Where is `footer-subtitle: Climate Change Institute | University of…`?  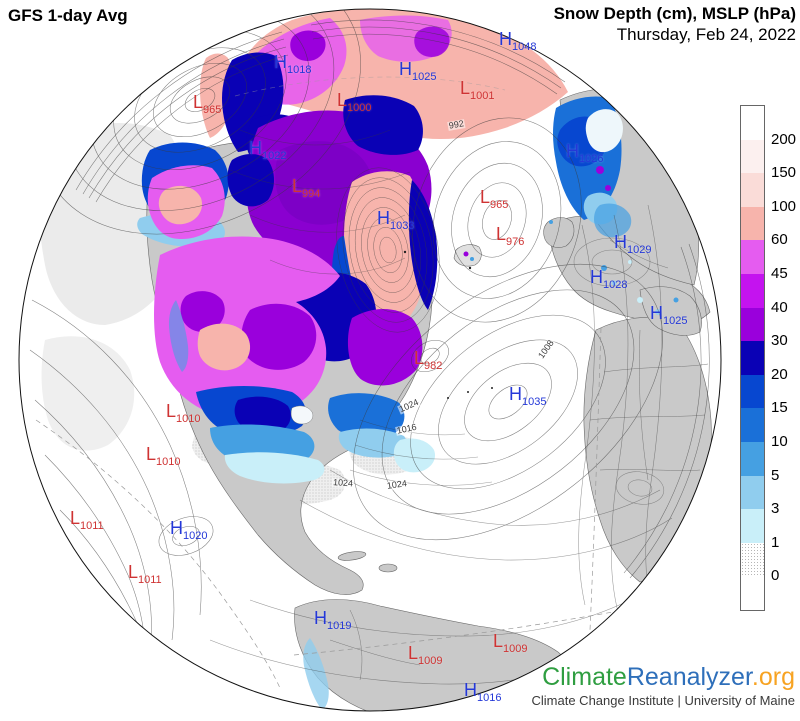
footer-subtitle: Climate Change Institute | University of… is located at coordinates (663, 701).